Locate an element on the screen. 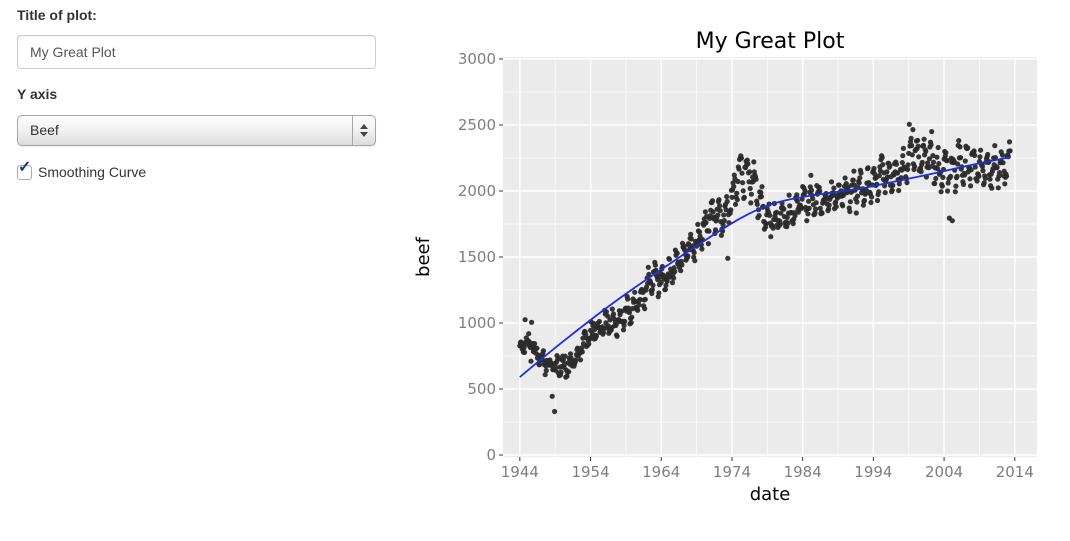 This screenshot has width=1070, height=541. y-tick-label: 3000 is located at coordinates (477, 59).